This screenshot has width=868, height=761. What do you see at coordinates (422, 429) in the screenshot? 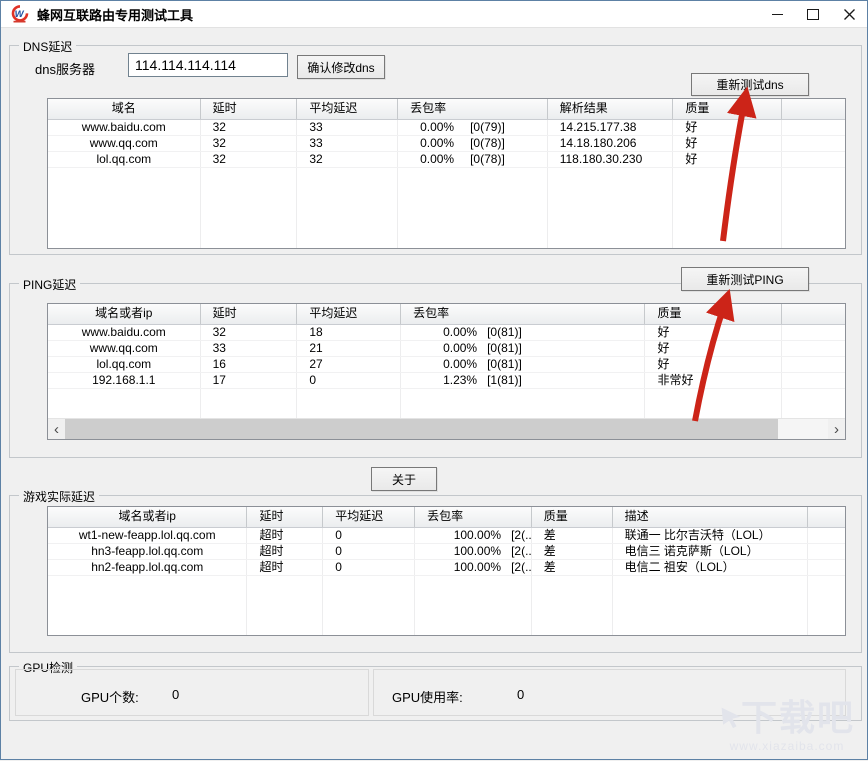
I see `scrollbar-thumb` at bounding box center [422, 429].